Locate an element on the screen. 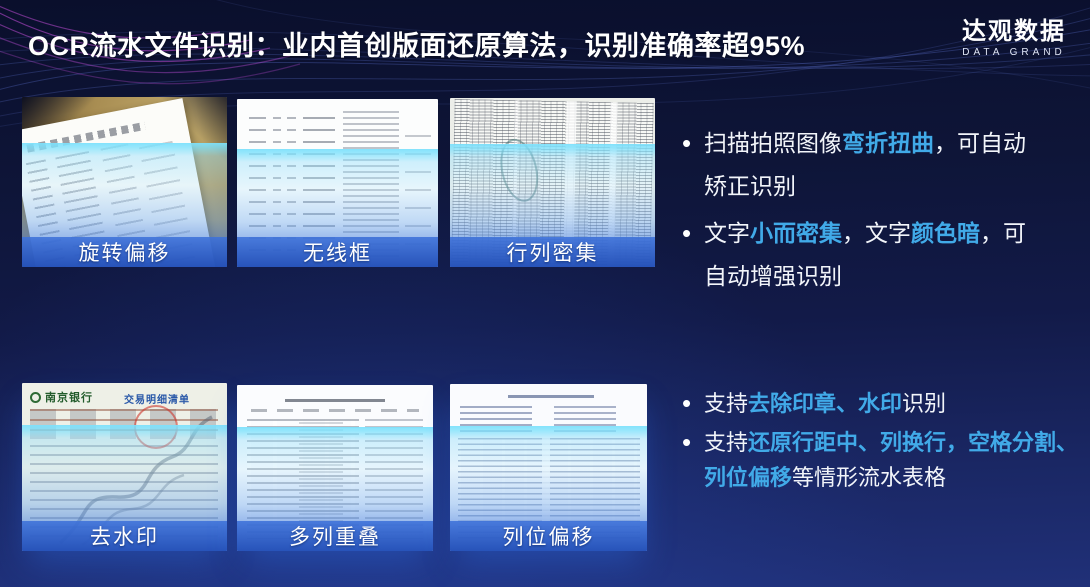  bullet-line: 扫描拍照图像弯折扭曲，可自动 is located at coordinates (894, 143).